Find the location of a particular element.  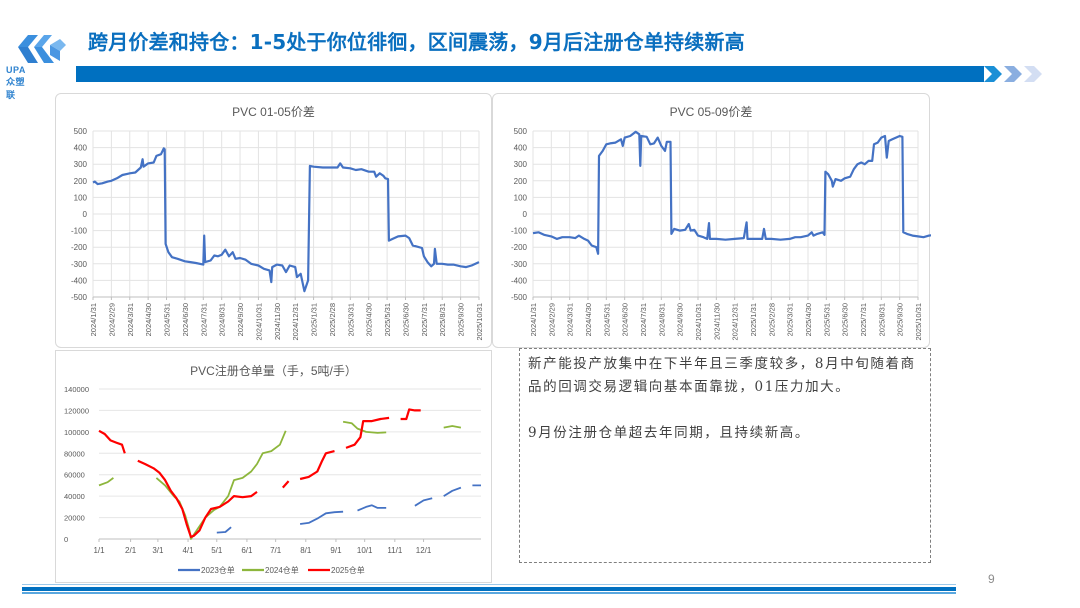

footer-line-thin is located at coordinates (489, 584).